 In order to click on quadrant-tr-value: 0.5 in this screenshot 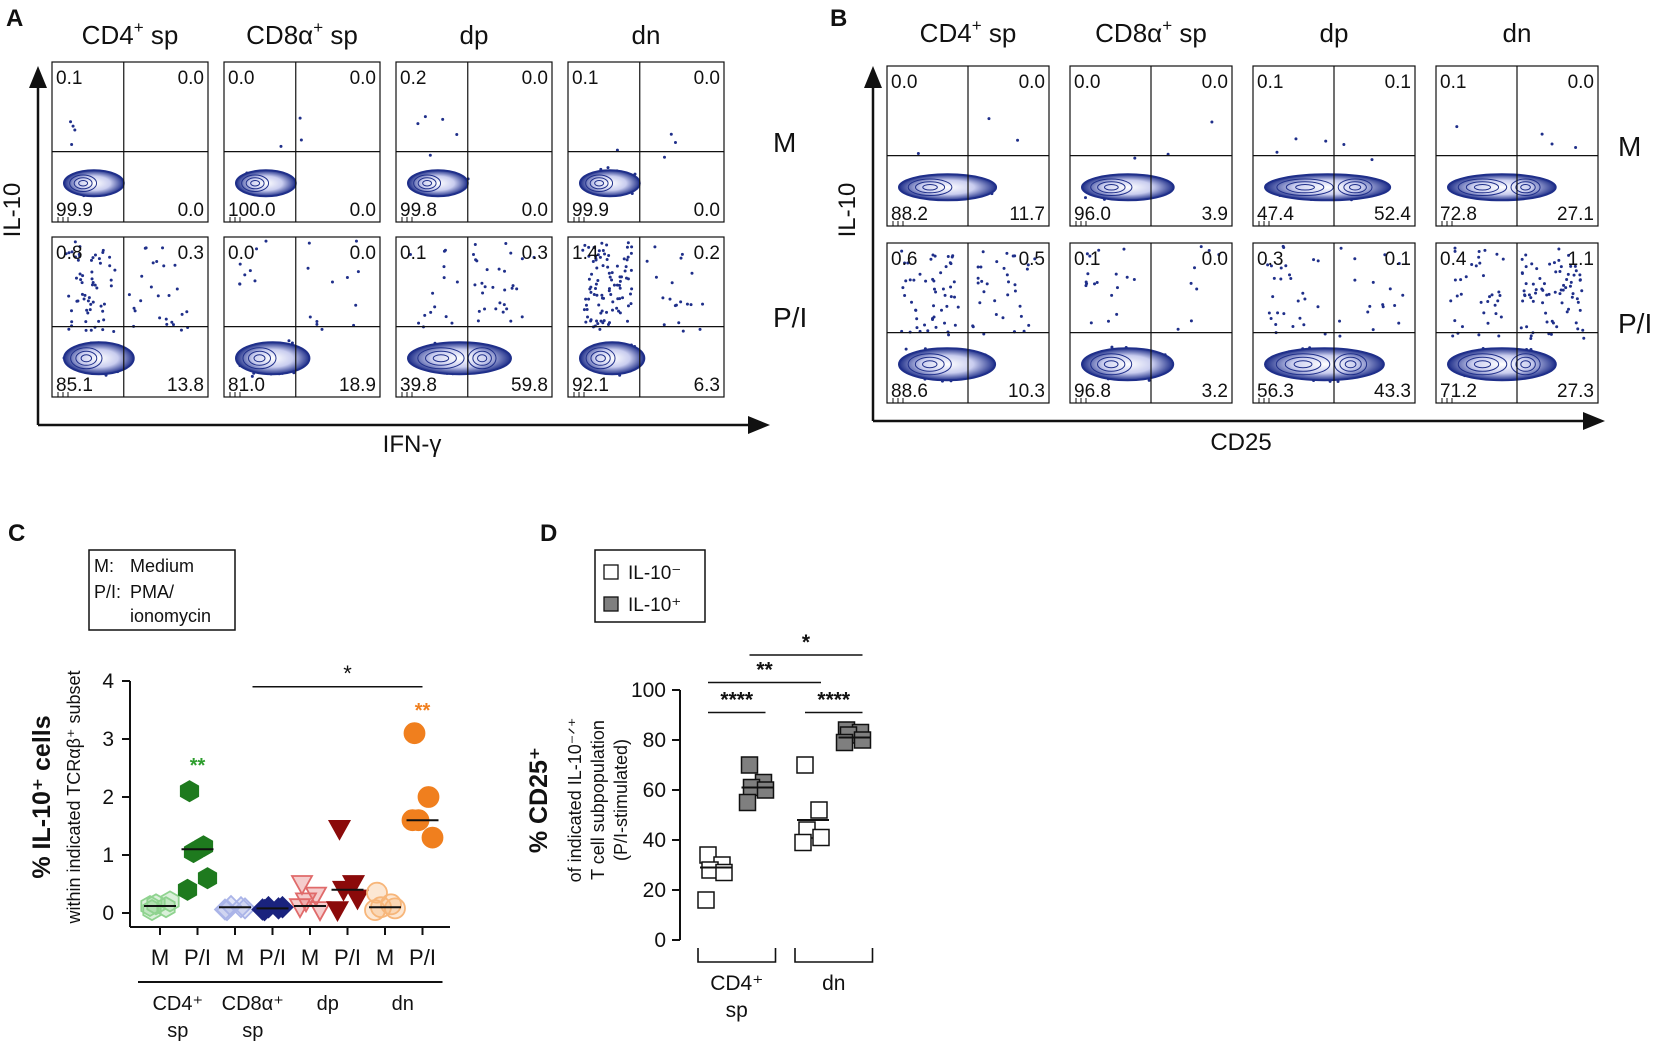, I will do `click(1032, 259)`.